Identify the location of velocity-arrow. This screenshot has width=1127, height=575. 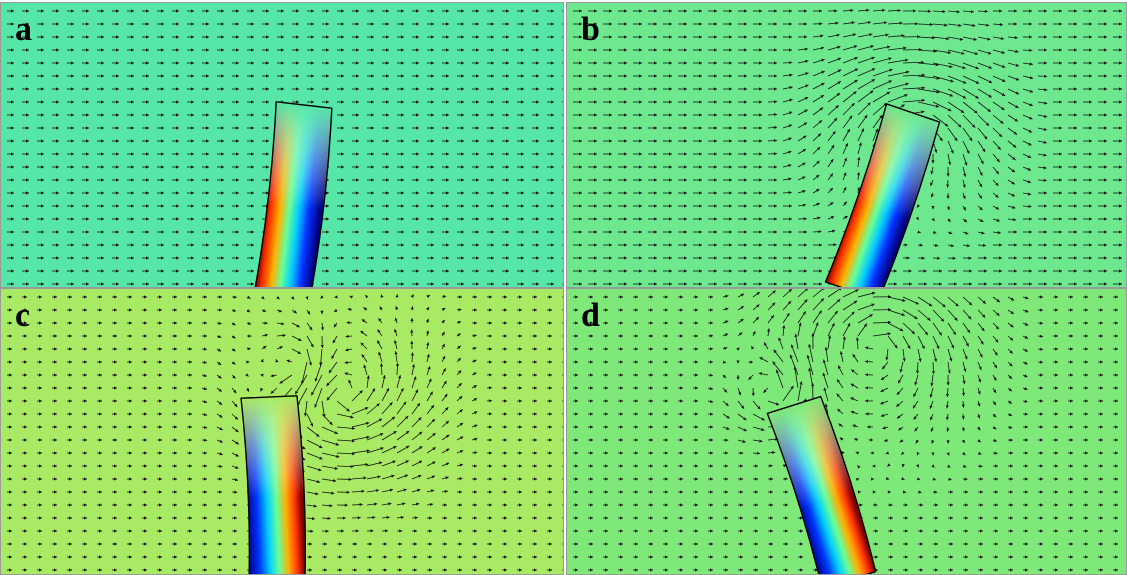
(898, 61).